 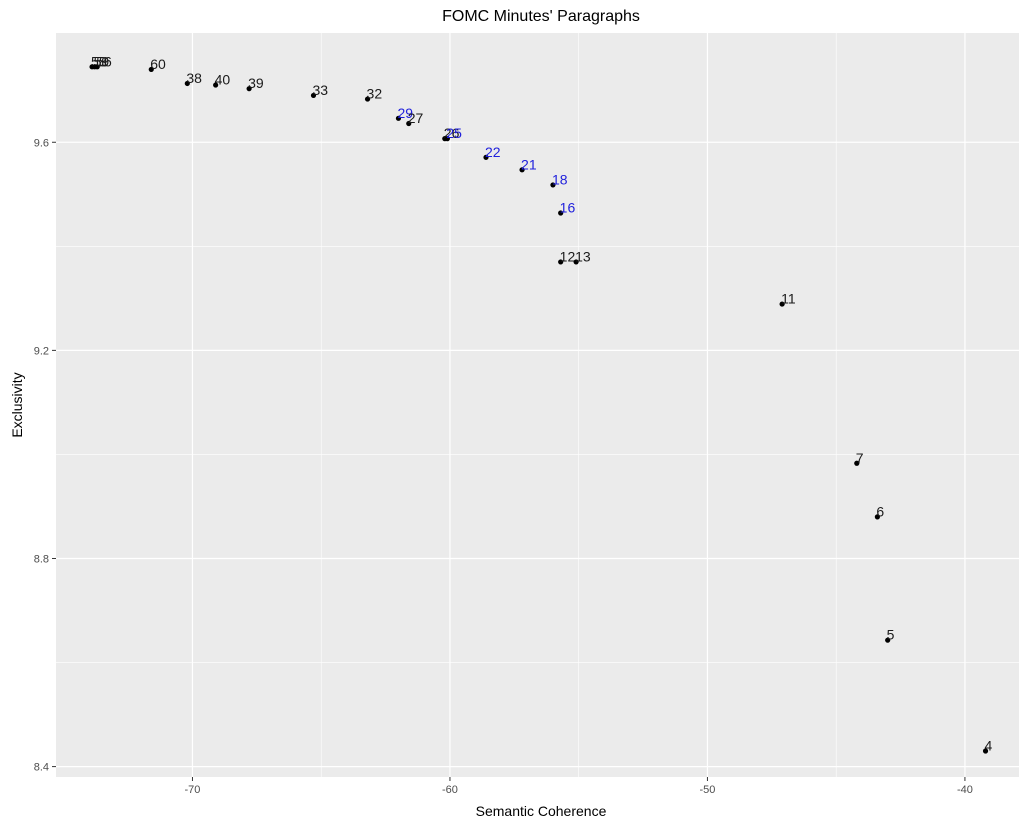 What do you see at coordinates (375, 94) in the screenshot?
I see `data-point-label: 32` at bounding box center [375, 94].